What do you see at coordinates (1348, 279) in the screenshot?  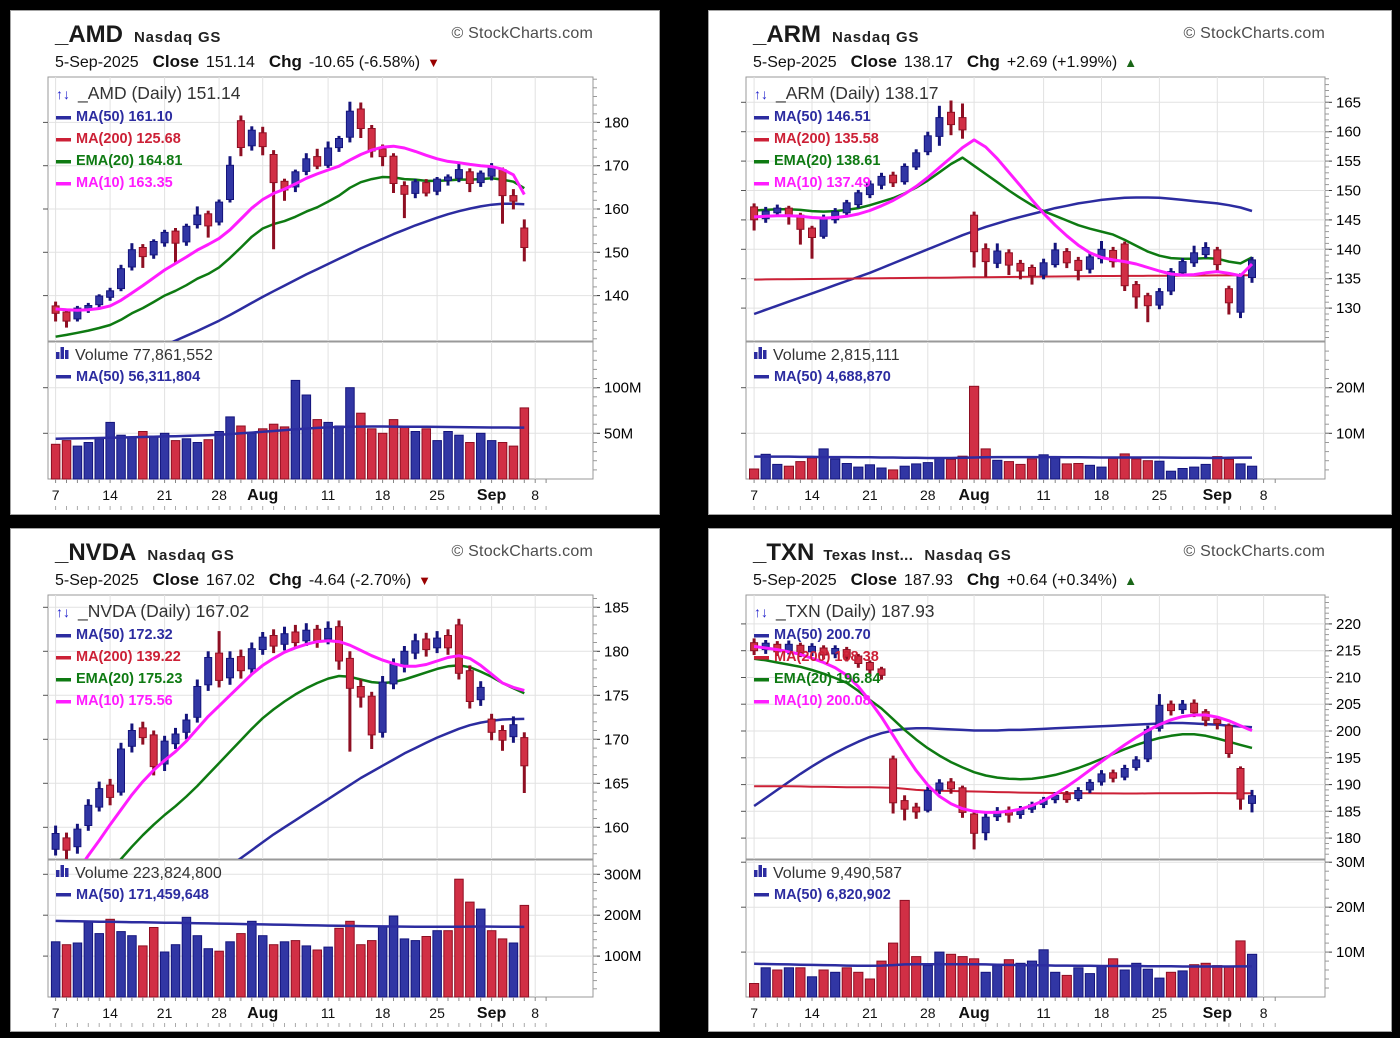 I see `svg-text: 135` at bounding box center [1348, 279].